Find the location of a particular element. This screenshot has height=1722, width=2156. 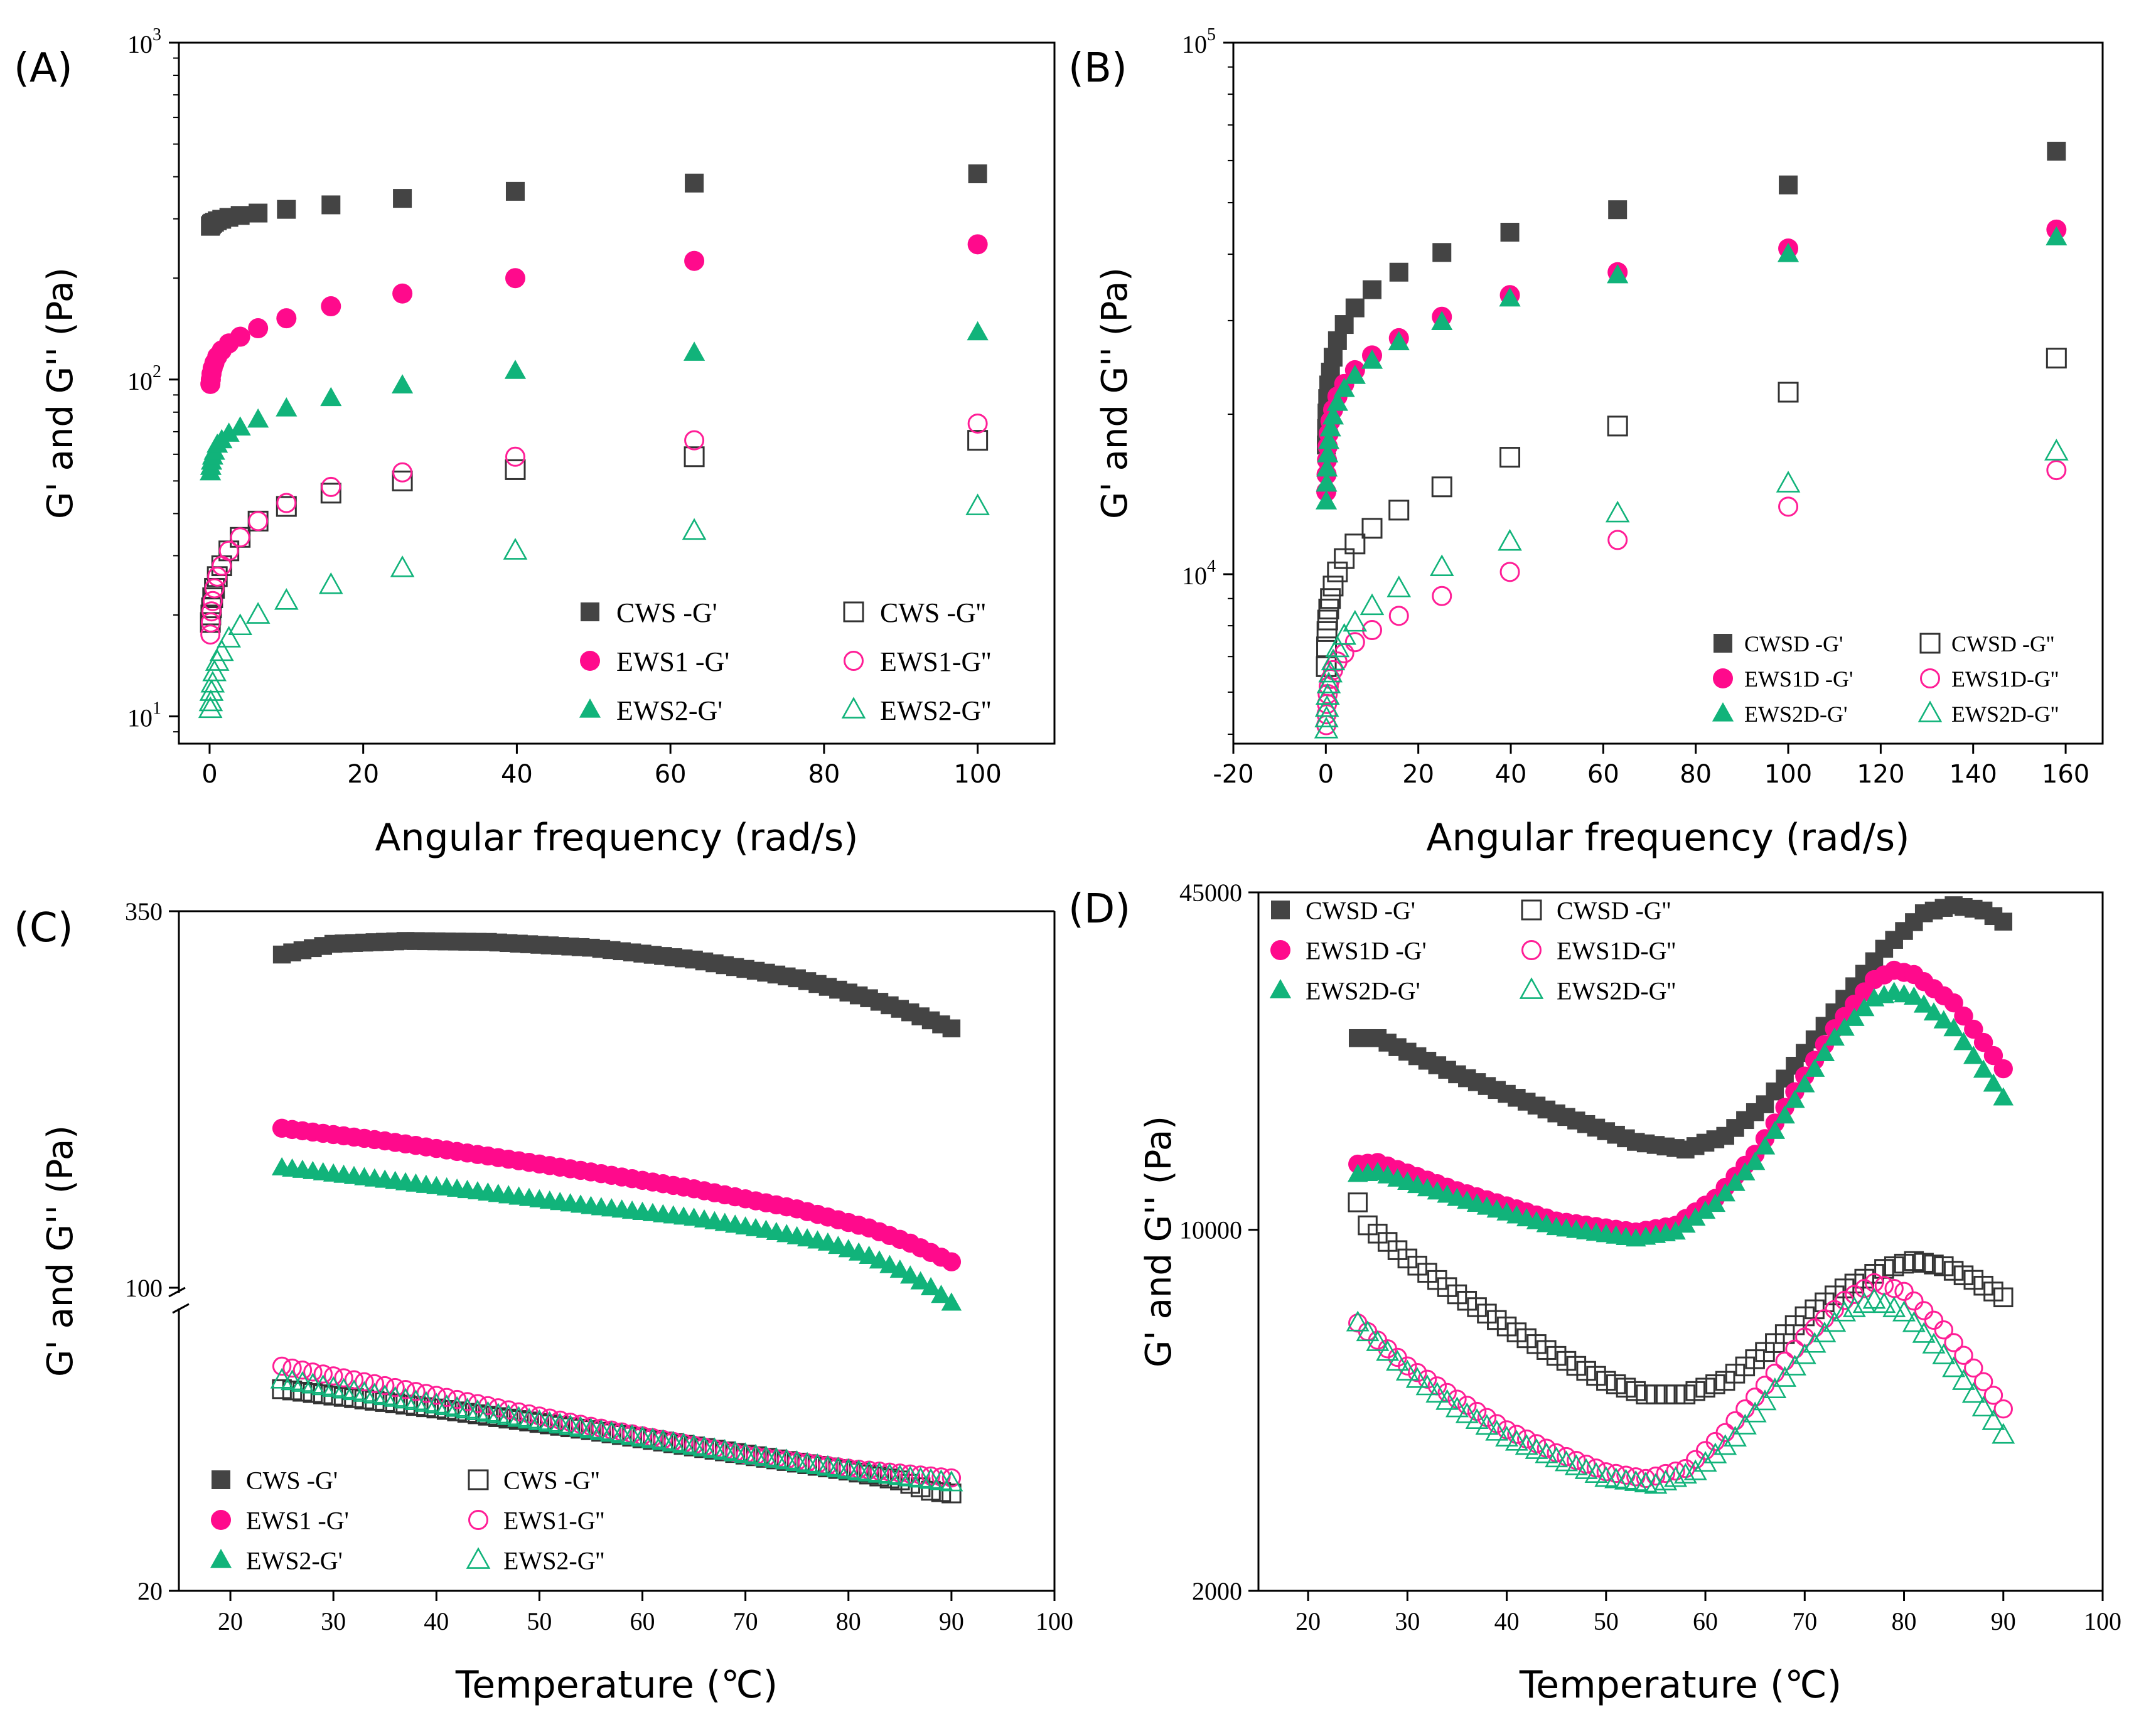

series-e2-g2 is located at coordinates (1681, 1391).